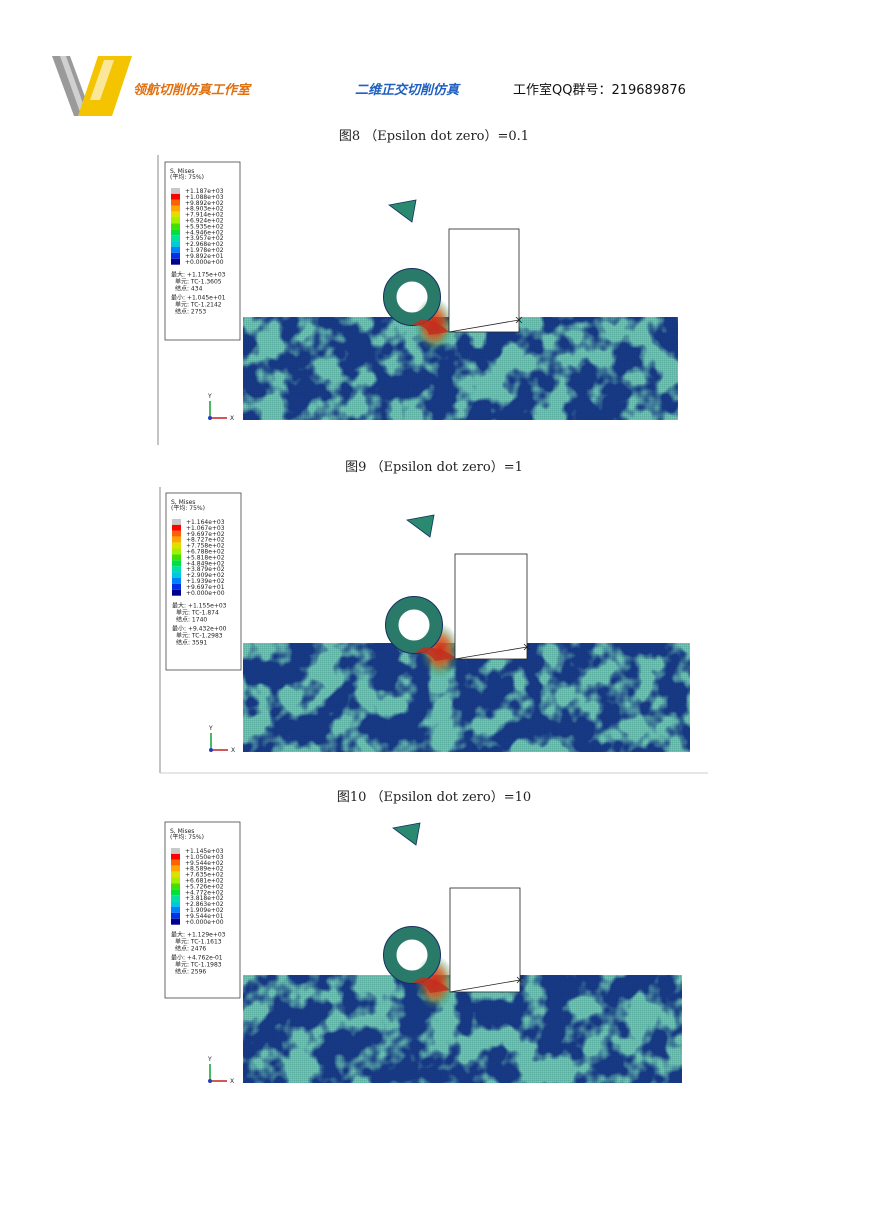 This screenshot has width=869, height=1228. I want to click on legend-level: +3.957e+02, so click(204, 238).